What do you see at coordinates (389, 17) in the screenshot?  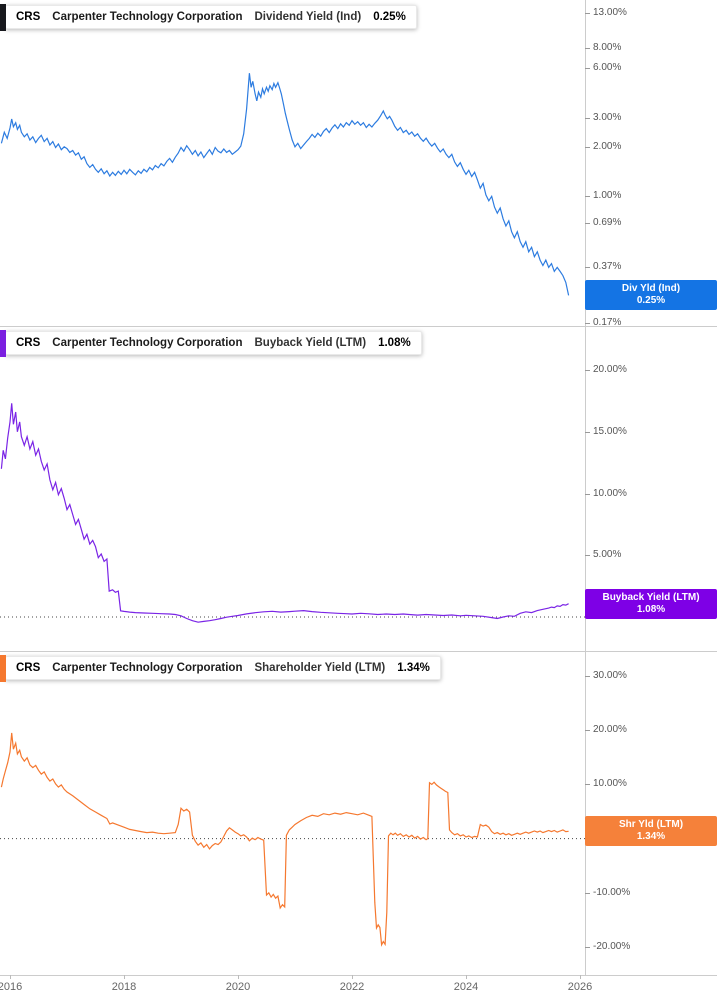 I see `legend-value: 0.25%` at bounding box center [389, 17].